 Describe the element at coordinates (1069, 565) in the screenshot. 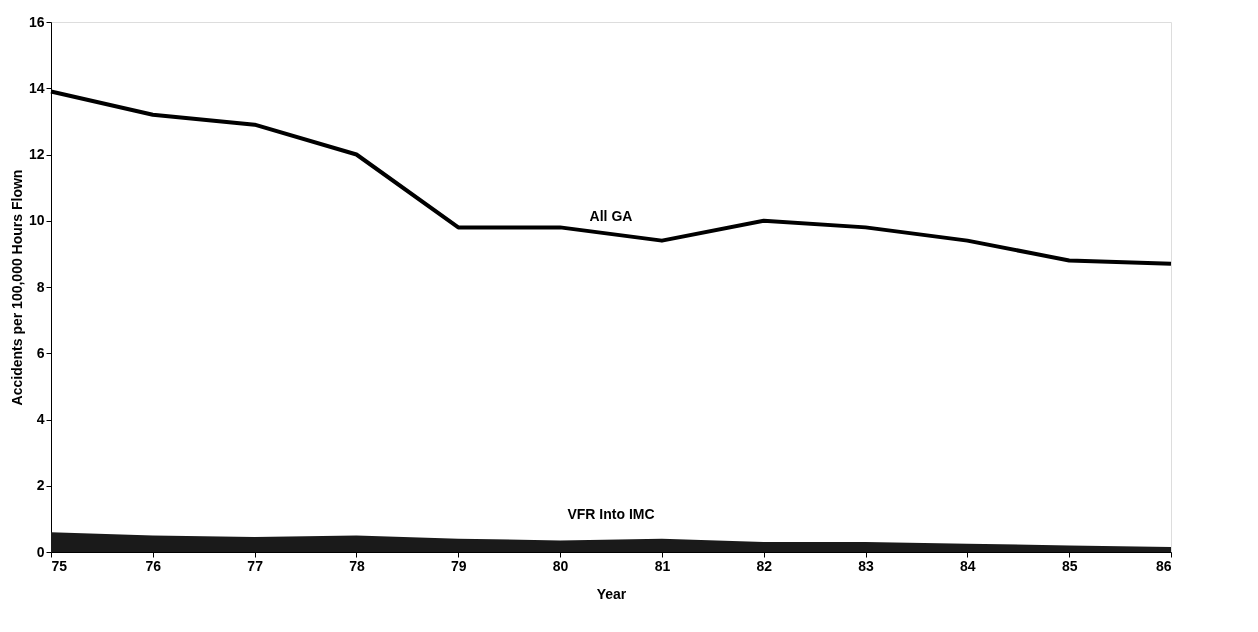

I see `x-tick-label: 85` at that location.